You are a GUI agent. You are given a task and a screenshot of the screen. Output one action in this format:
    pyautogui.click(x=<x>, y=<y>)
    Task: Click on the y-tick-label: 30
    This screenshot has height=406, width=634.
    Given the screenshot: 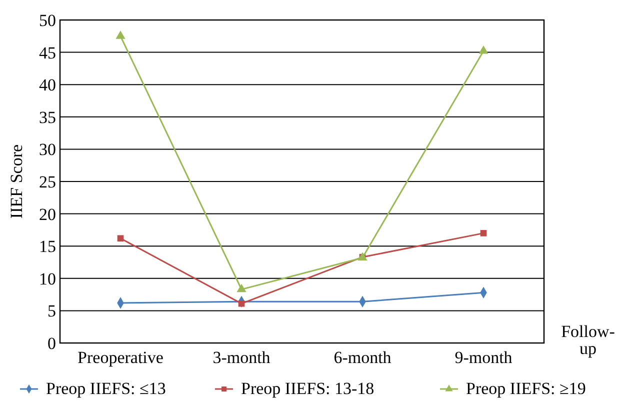 What is the action you would take?
    pyautogui.click(x=47, y=150)
    